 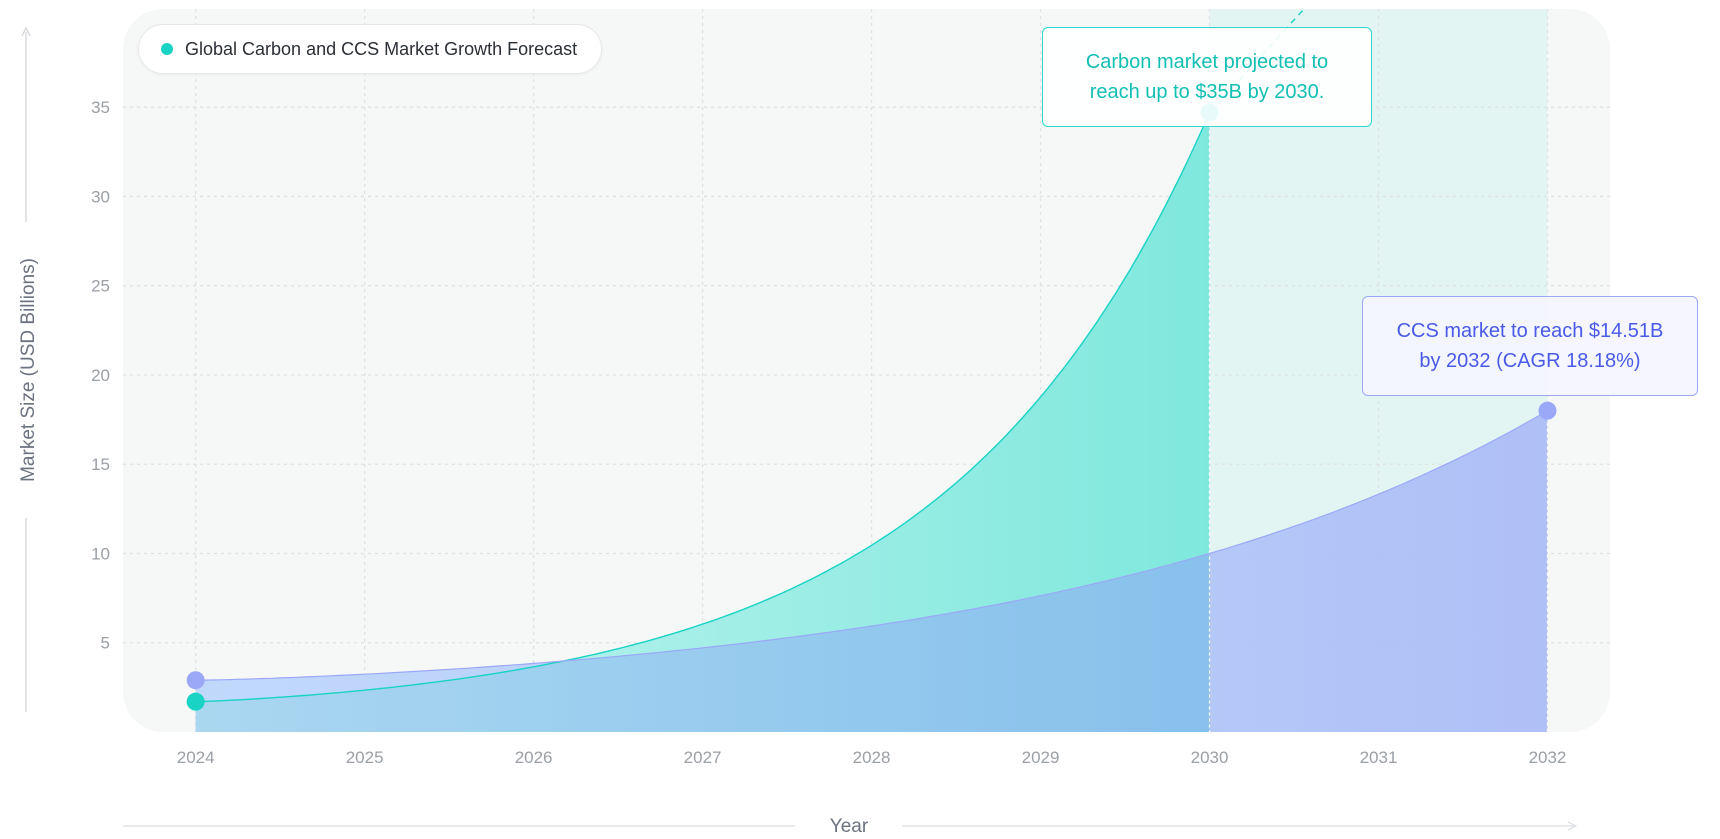 I want to click on carbon-annotation-line-1: Carbon market projected to, so click(x=1207, y=62).